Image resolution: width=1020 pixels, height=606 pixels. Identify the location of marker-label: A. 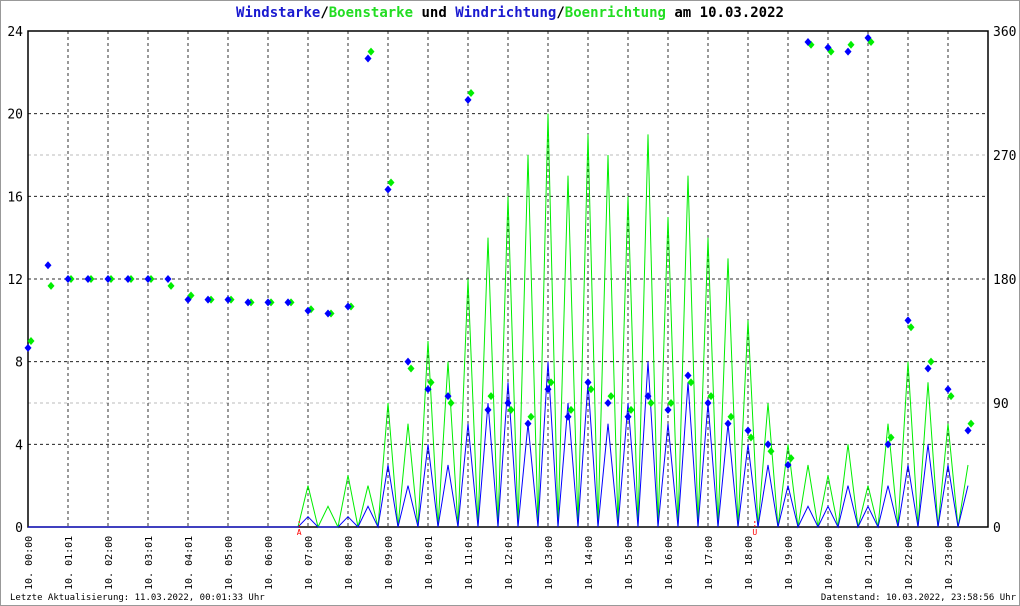
(299, 532).